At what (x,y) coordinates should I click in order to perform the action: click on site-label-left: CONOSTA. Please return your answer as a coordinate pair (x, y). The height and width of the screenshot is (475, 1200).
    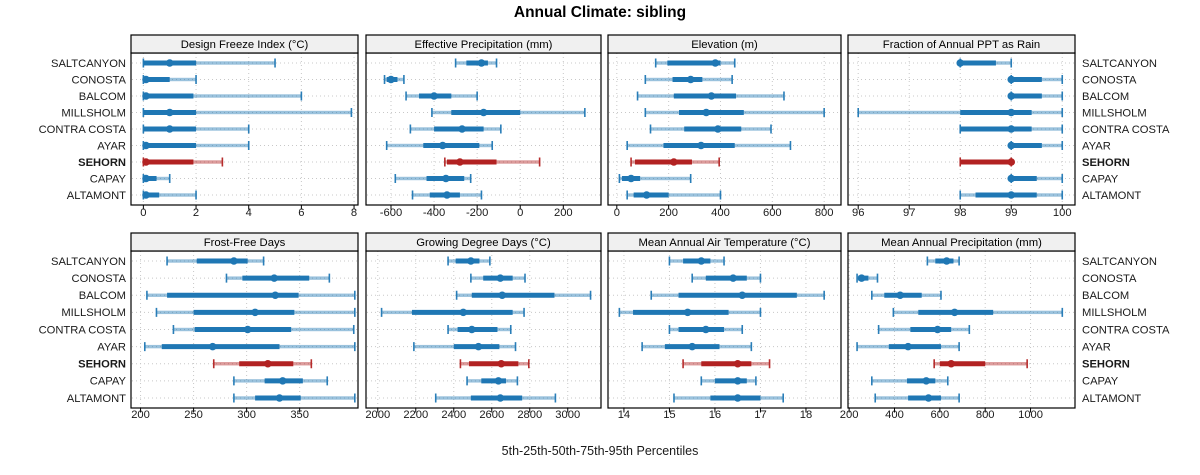
    Looking at the image, I should click on (99, 279).